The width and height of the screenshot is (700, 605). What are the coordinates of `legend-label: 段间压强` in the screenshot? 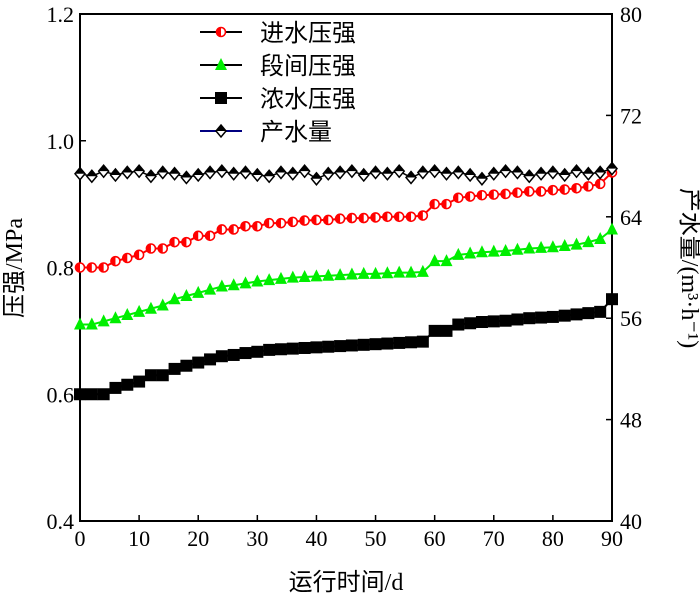 It's located at (308, 66).